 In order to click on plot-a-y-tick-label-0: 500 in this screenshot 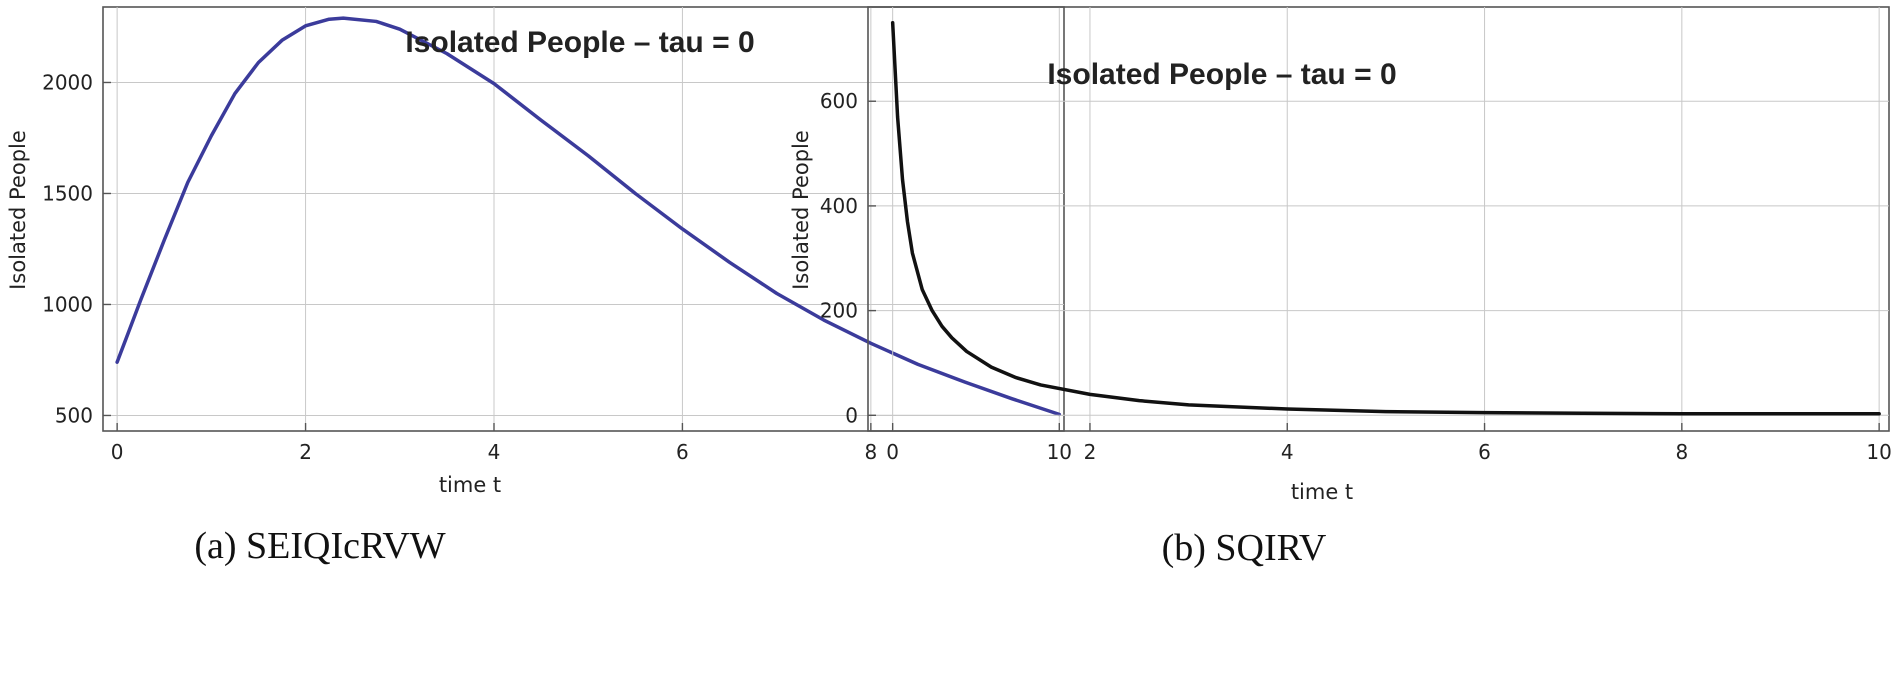, I will do `click(74, 415)`.